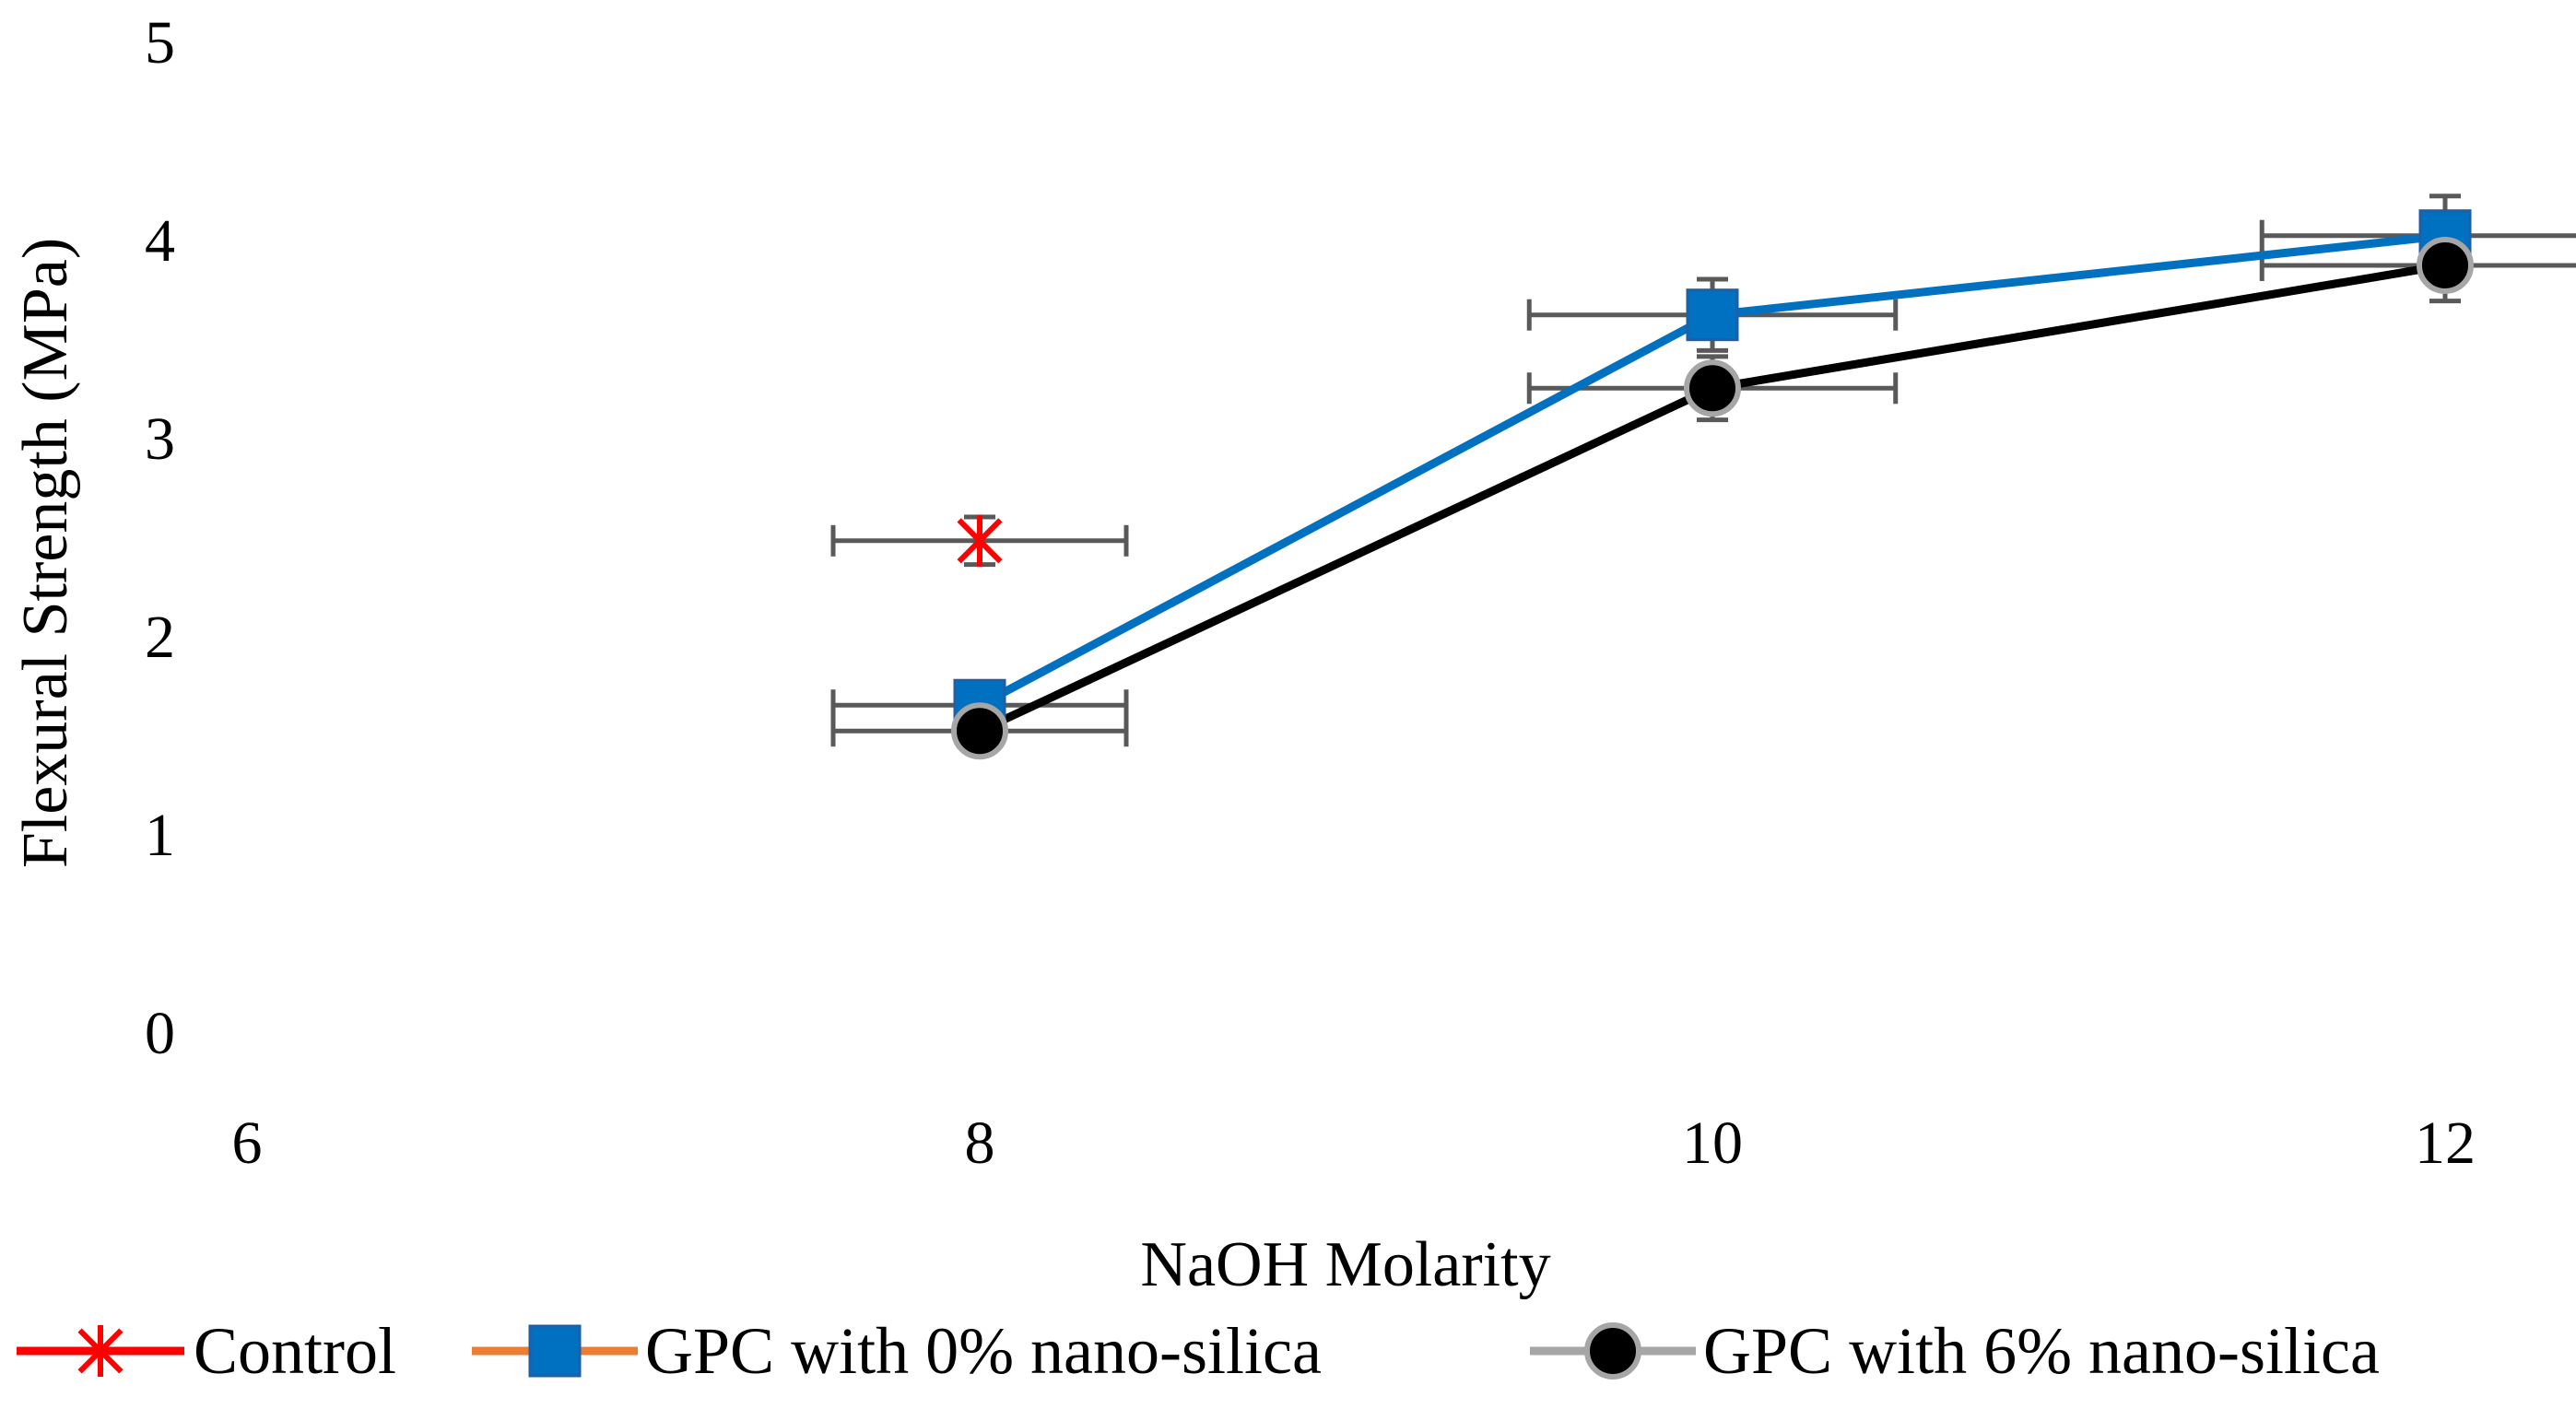 This screenshot has height=1409, width=2576. I want to click on y-axis-title-group: Flexural Strength (MPa), so click(45, 553).